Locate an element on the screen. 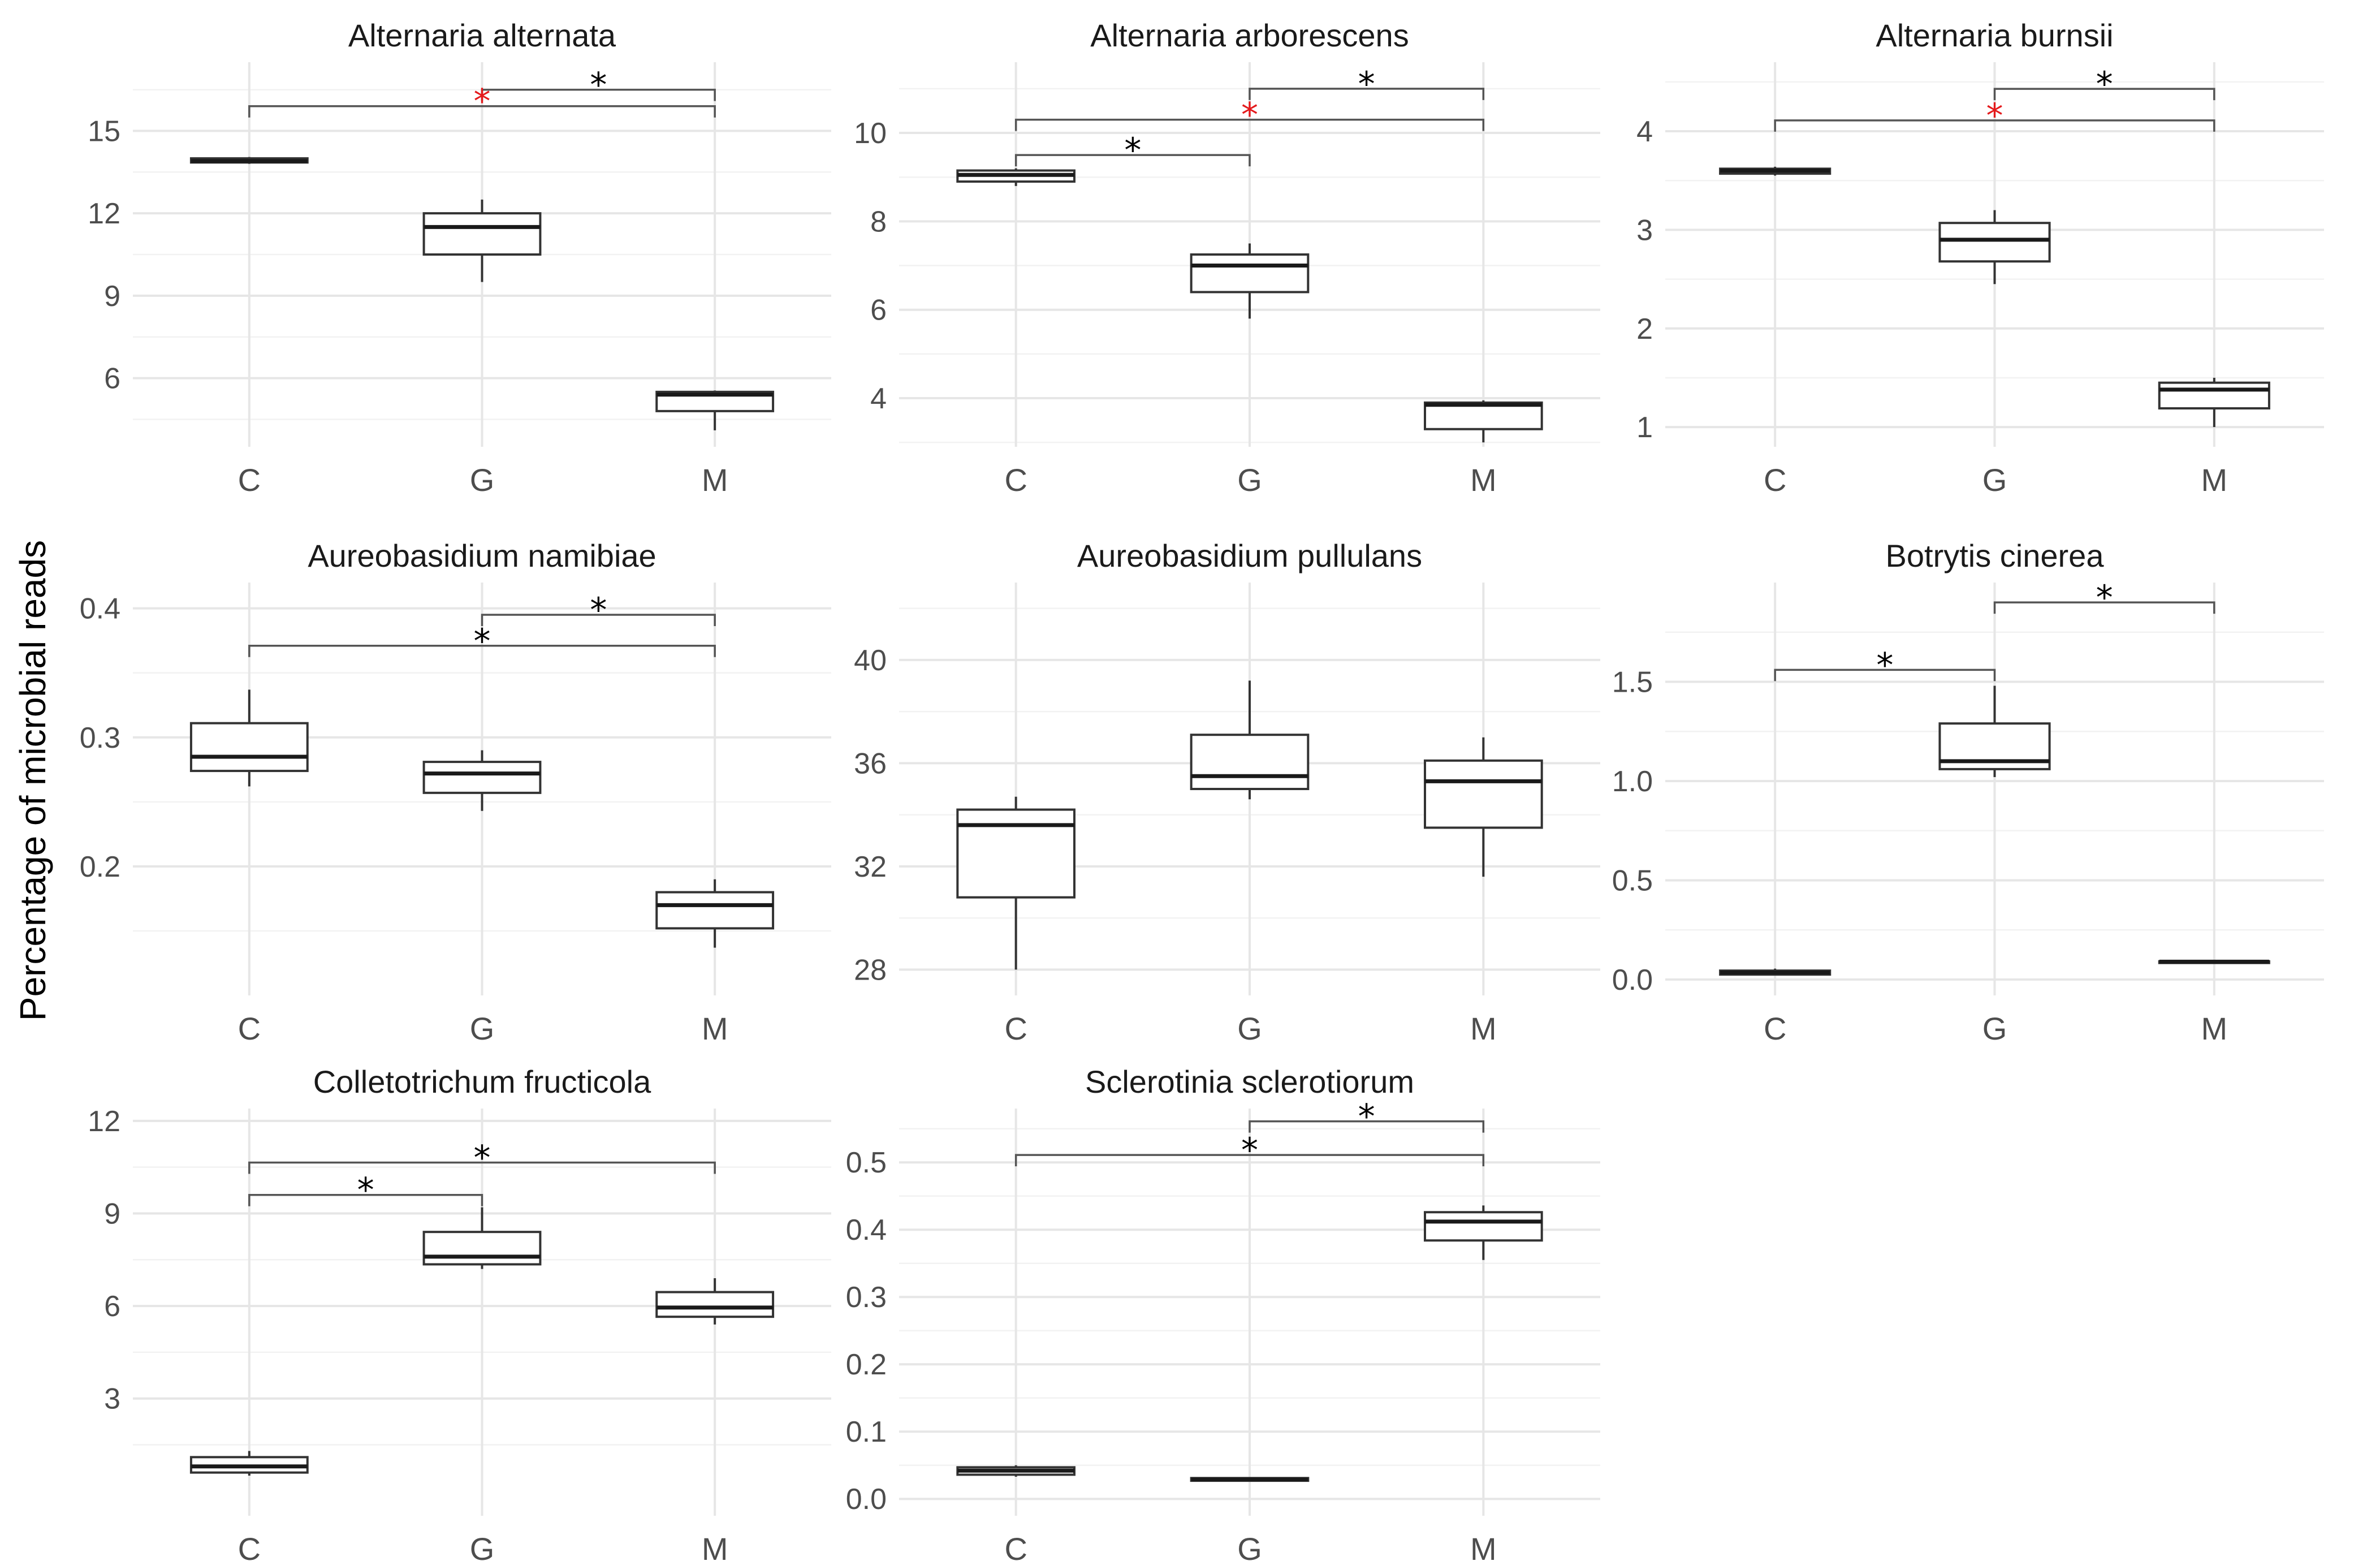 The height and width of the screenshot is (1561, 2380). y-tick-label: 1 is located at coordinates (1644, 428).